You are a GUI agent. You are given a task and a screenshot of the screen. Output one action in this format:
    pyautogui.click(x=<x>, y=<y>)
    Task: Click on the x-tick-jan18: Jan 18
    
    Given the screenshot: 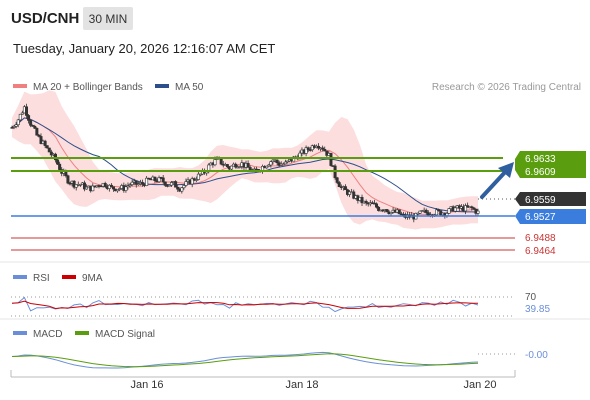 What is the action you would take?
    pyautogui.click(x=301, y=385)
    